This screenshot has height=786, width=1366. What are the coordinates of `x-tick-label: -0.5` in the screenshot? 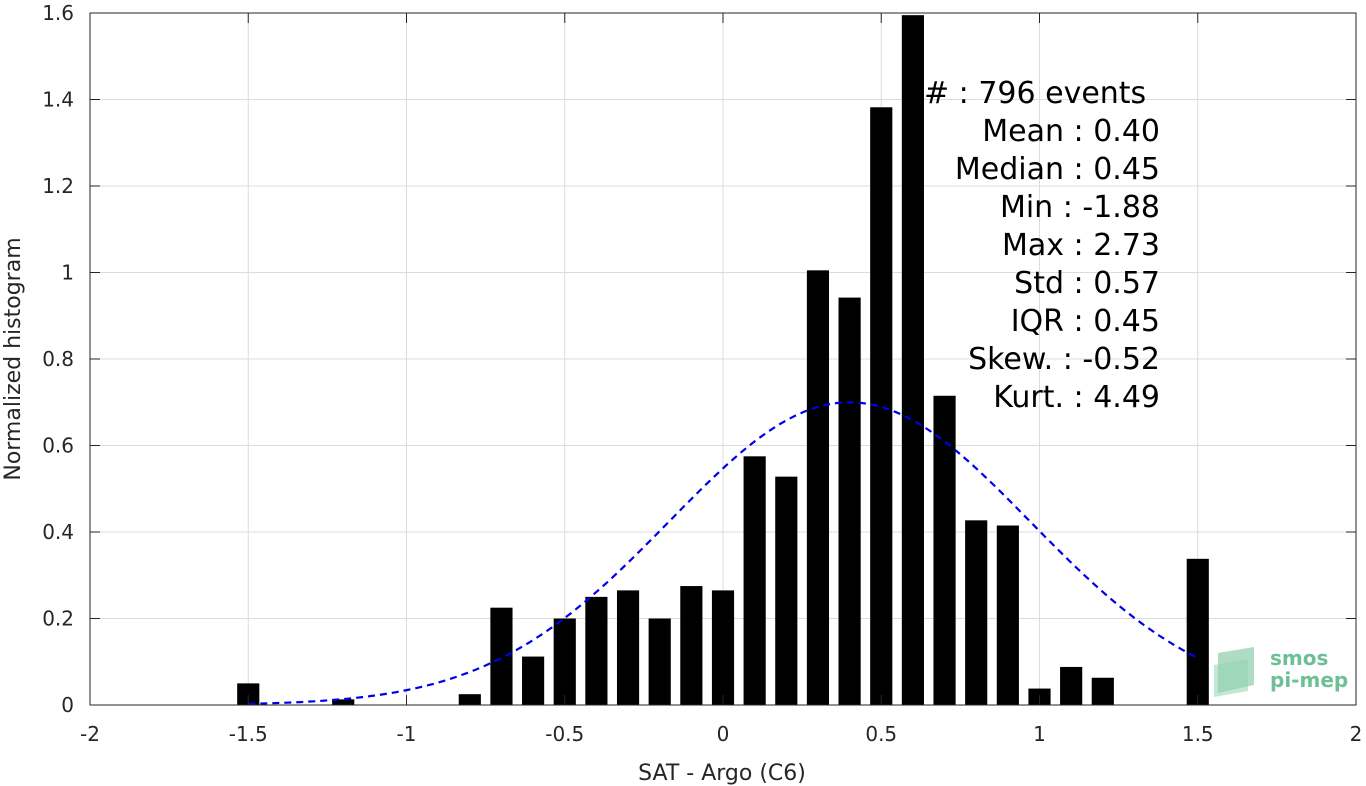 It's located at (564, 734).